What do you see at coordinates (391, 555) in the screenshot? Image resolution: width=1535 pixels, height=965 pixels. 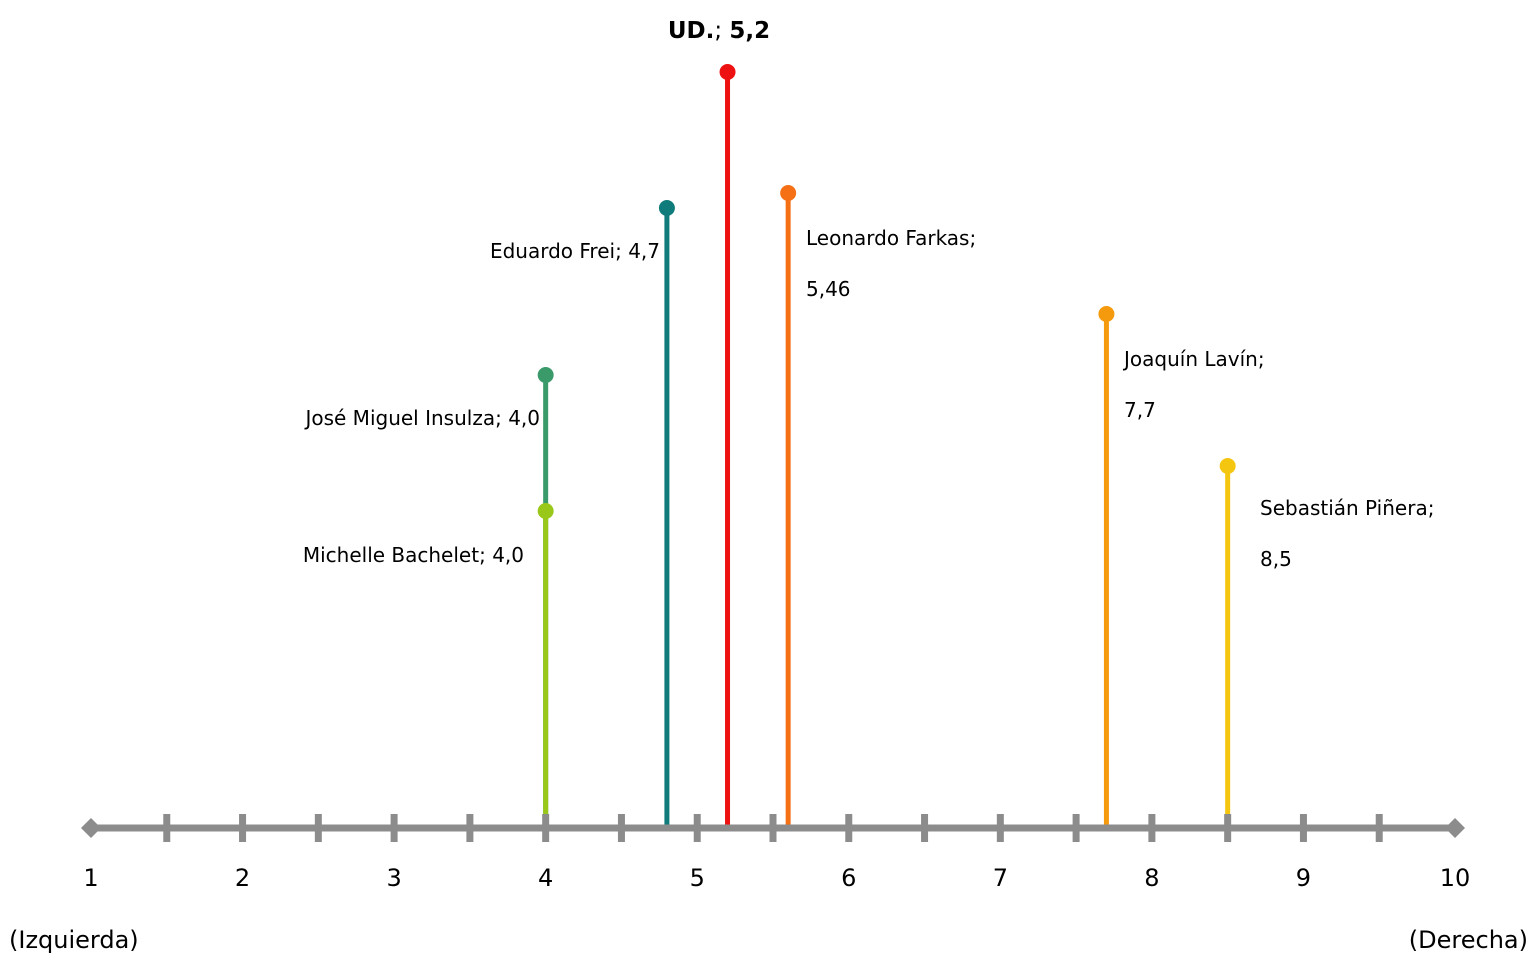 I see `label-michelle-bachelet-name: Michelle Bachelet` at bounding box center [391, 555].